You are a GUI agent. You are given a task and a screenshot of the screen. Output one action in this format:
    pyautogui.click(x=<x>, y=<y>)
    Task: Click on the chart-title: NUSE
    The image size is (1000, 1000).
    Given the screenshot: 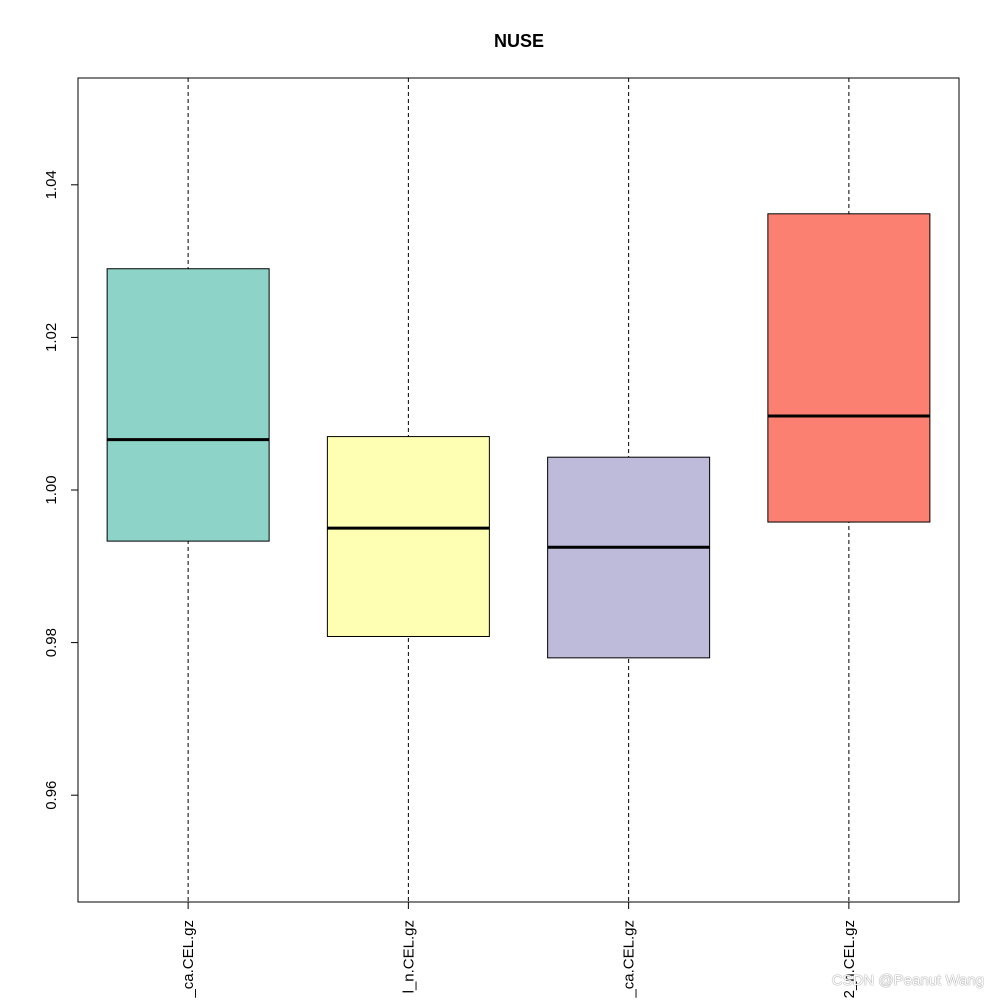 What is the action you would take?
    pyautogui.click(x=519, y=41)
    